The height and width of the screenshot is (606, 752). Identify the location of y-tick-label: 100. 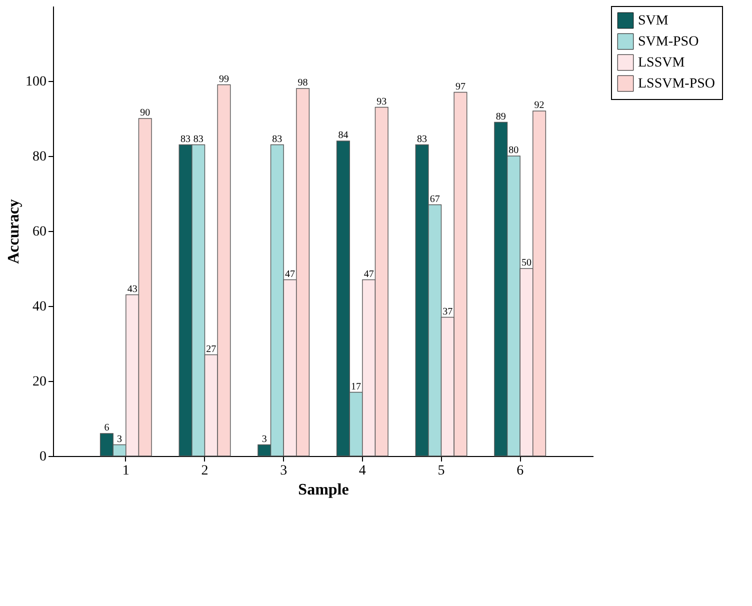
(36, 82).